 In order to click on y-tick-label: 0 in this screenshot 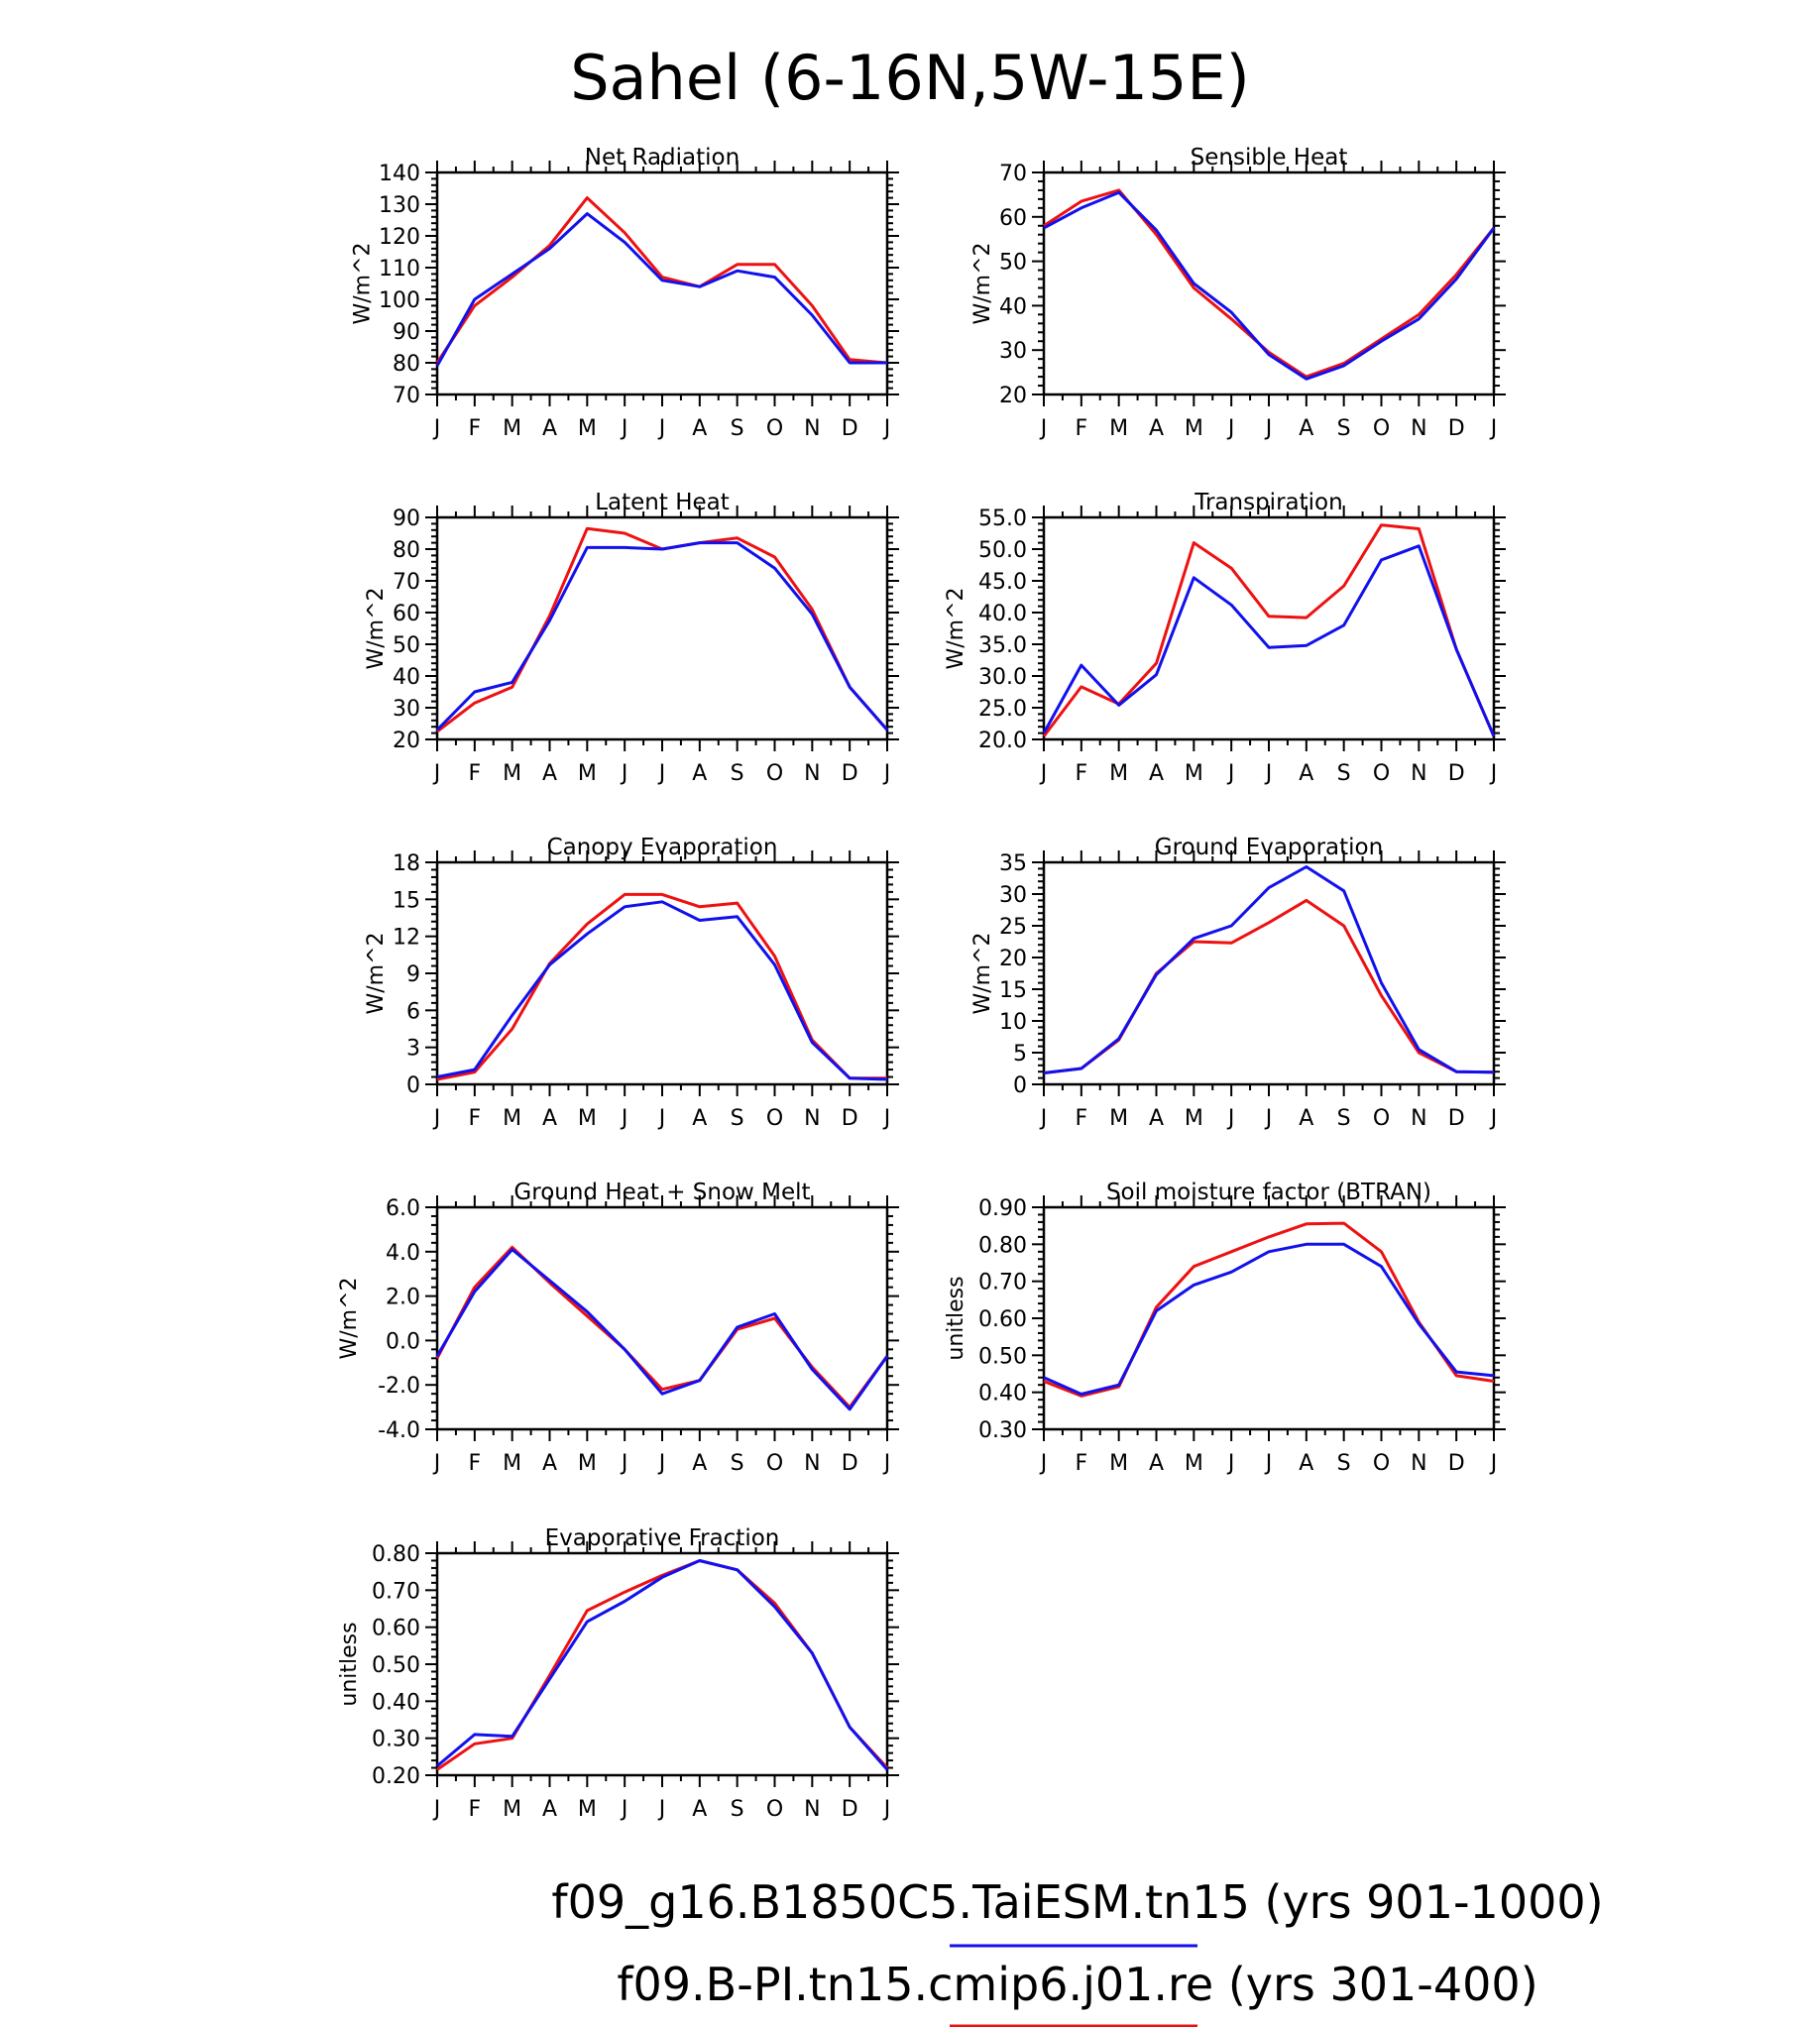, I will do `click(1020, 1086)`.